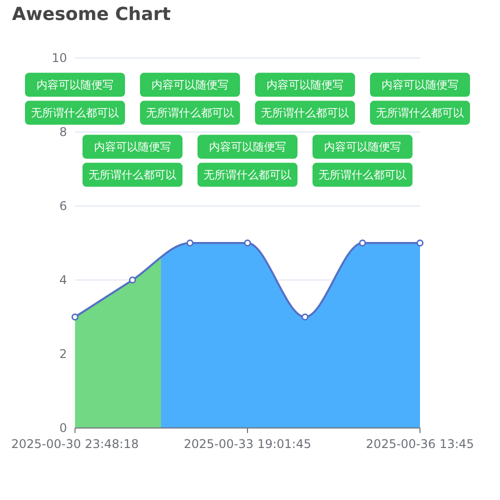 The width and height of the screenshot is (500, 500). Describe the element at coordinates (63, 280) in the screenshot. I see `y-tick-label: 4` at that location.